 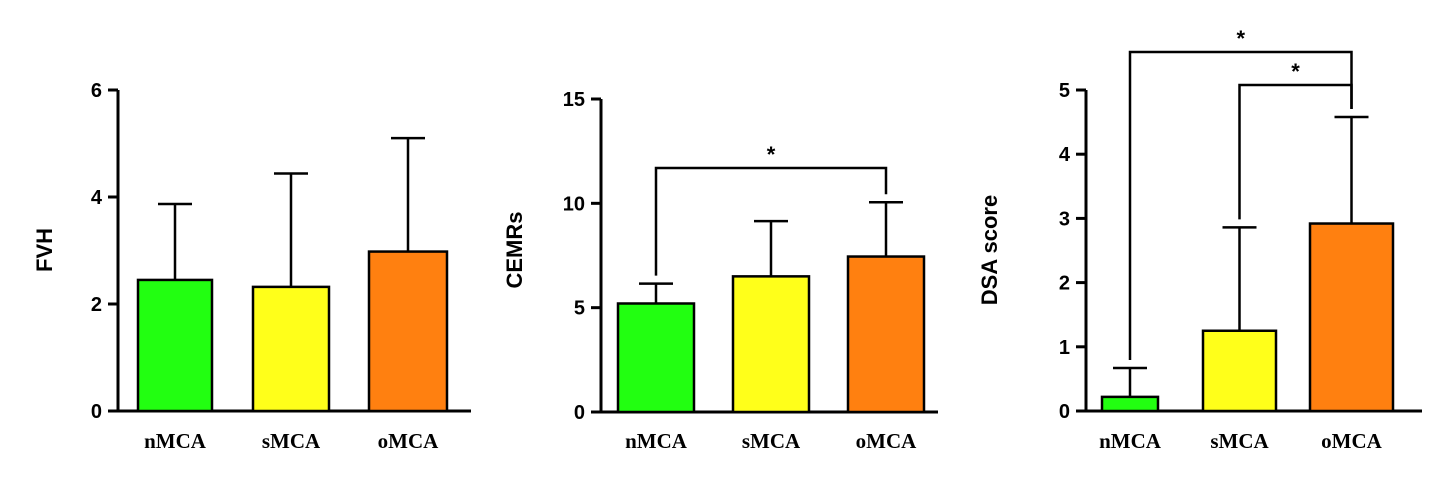 What do you see at coordinates (1064, 219) in the screenshot?
I see `y-tick-label: 3` at bounding box center [1064, 219].